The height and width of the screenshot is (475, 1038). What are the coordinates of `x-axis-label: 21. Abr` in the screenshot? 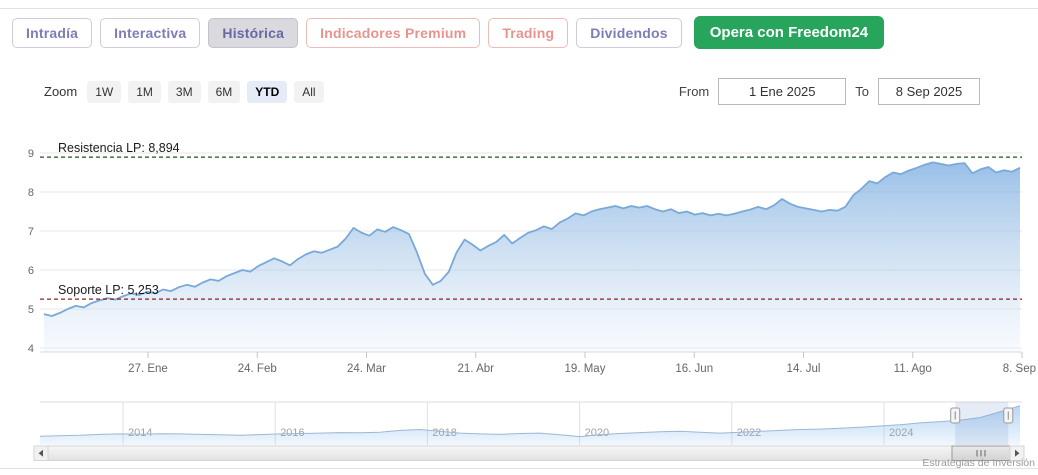 It's located at (476, 369).